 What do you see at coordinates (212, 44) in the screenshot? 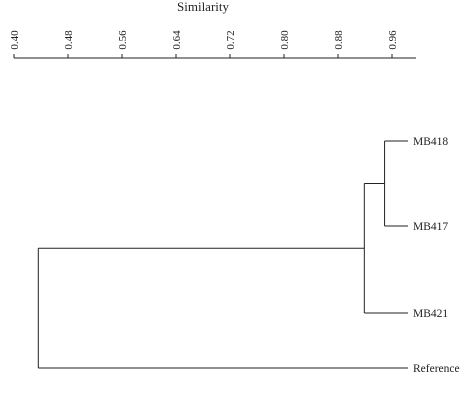
I see `similarity-axis: 0.40 0.48 0.56 0.64 0.72 0.80 0.88 0.96` at bounding box center [212, 44].